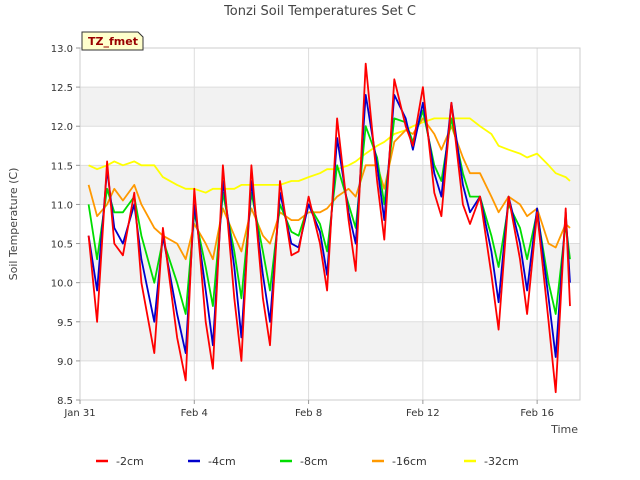 This screenshot has width=640, height=480. I want to click on x-tick-label: Feb 16, so click(537, 413).